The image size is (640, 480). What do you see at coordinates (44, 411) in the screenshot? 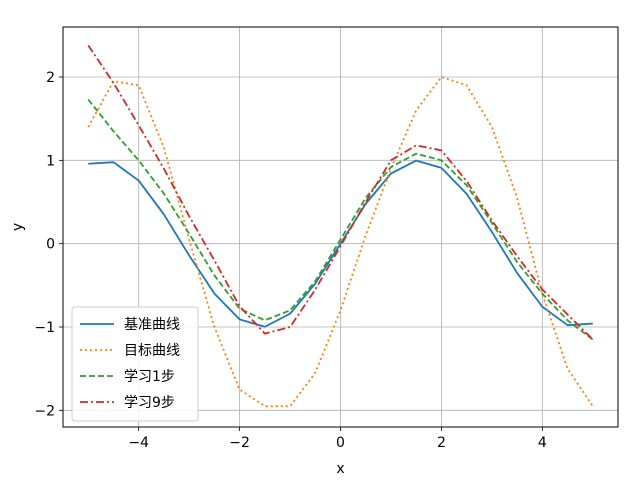
I see `y-tick-label: −2` at bounding box center [44, 411].